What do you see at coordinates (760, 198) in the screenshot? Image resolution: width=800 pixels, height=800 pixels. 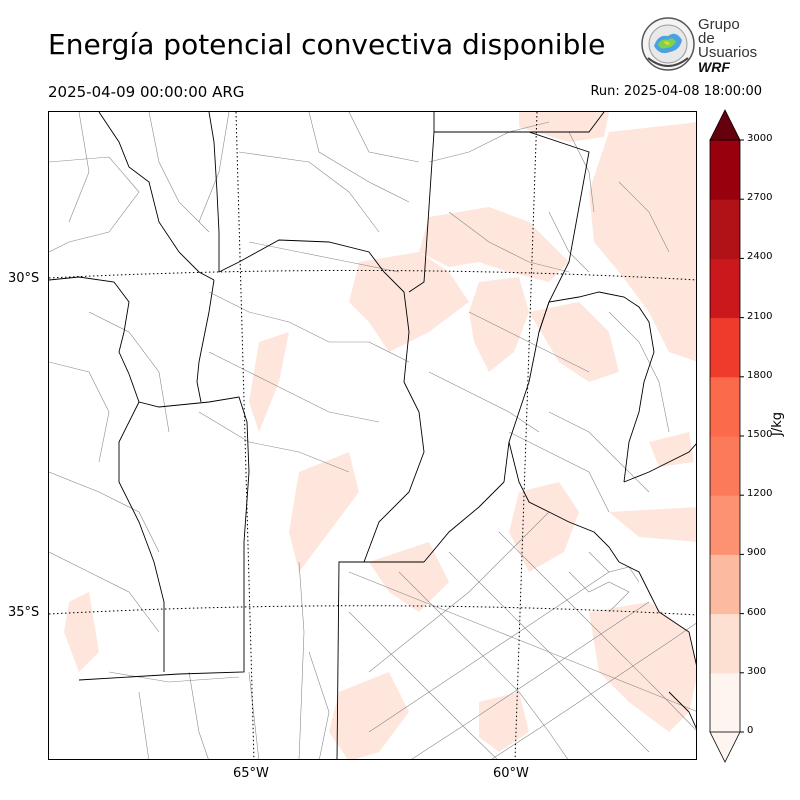 I see `colorbar-tick-label: 2700` at bounding box center [760, 198].